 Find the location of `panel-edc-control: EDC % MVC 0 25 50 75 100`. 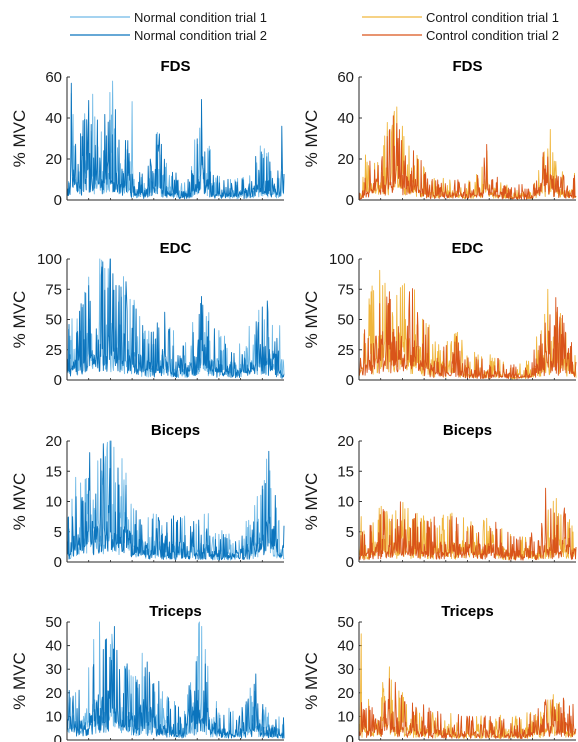

panel-edc-control: EDC % MVC 0 25 50 75 100 is located at coordinates (439, 314).